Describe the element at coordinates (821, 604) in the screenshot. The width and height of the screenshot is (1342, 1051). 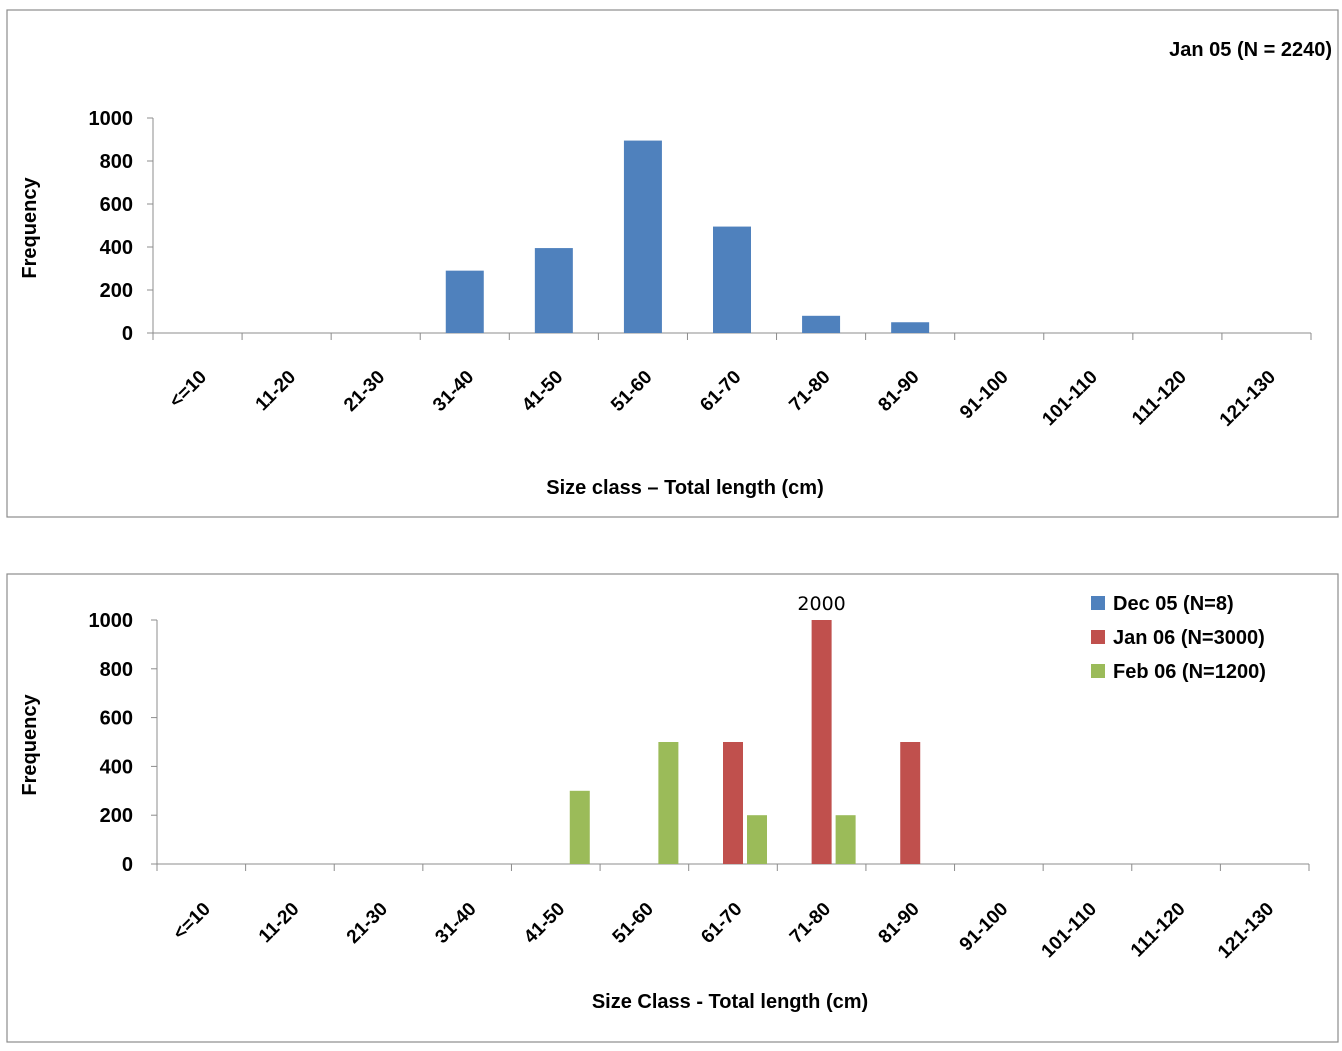
I see `data-label: 2000` at that location.